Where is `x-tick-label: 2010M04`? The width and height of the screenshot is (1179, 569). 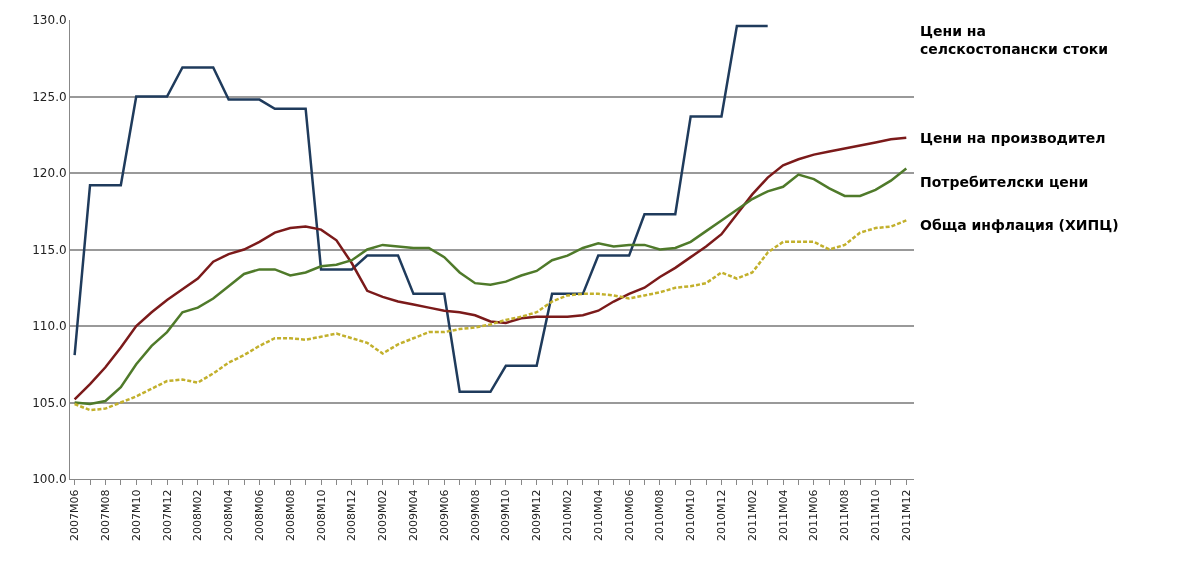 x-tick-label: 2010M04 is located at coordinates (598, 515).